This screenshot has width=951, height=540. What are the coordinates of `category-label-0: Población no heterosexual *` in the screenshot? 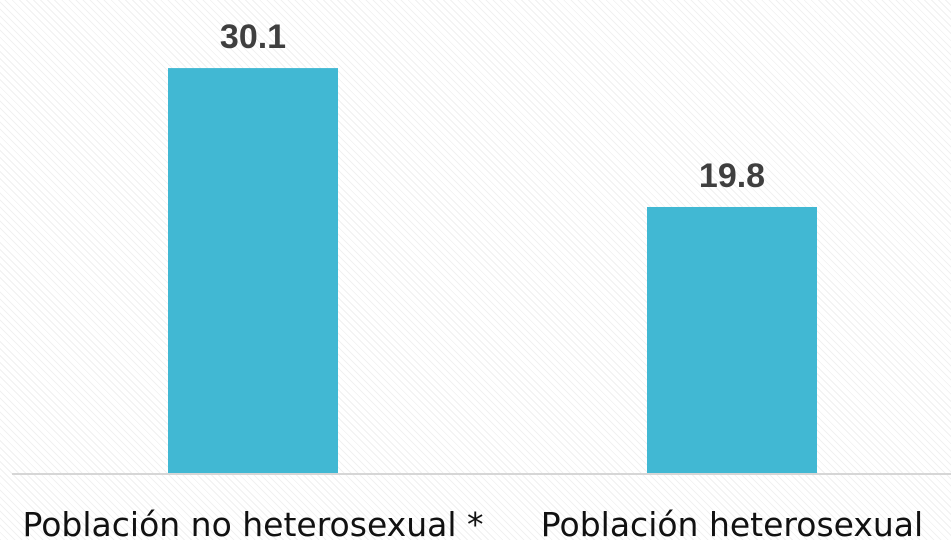 It's located at (253, 522).